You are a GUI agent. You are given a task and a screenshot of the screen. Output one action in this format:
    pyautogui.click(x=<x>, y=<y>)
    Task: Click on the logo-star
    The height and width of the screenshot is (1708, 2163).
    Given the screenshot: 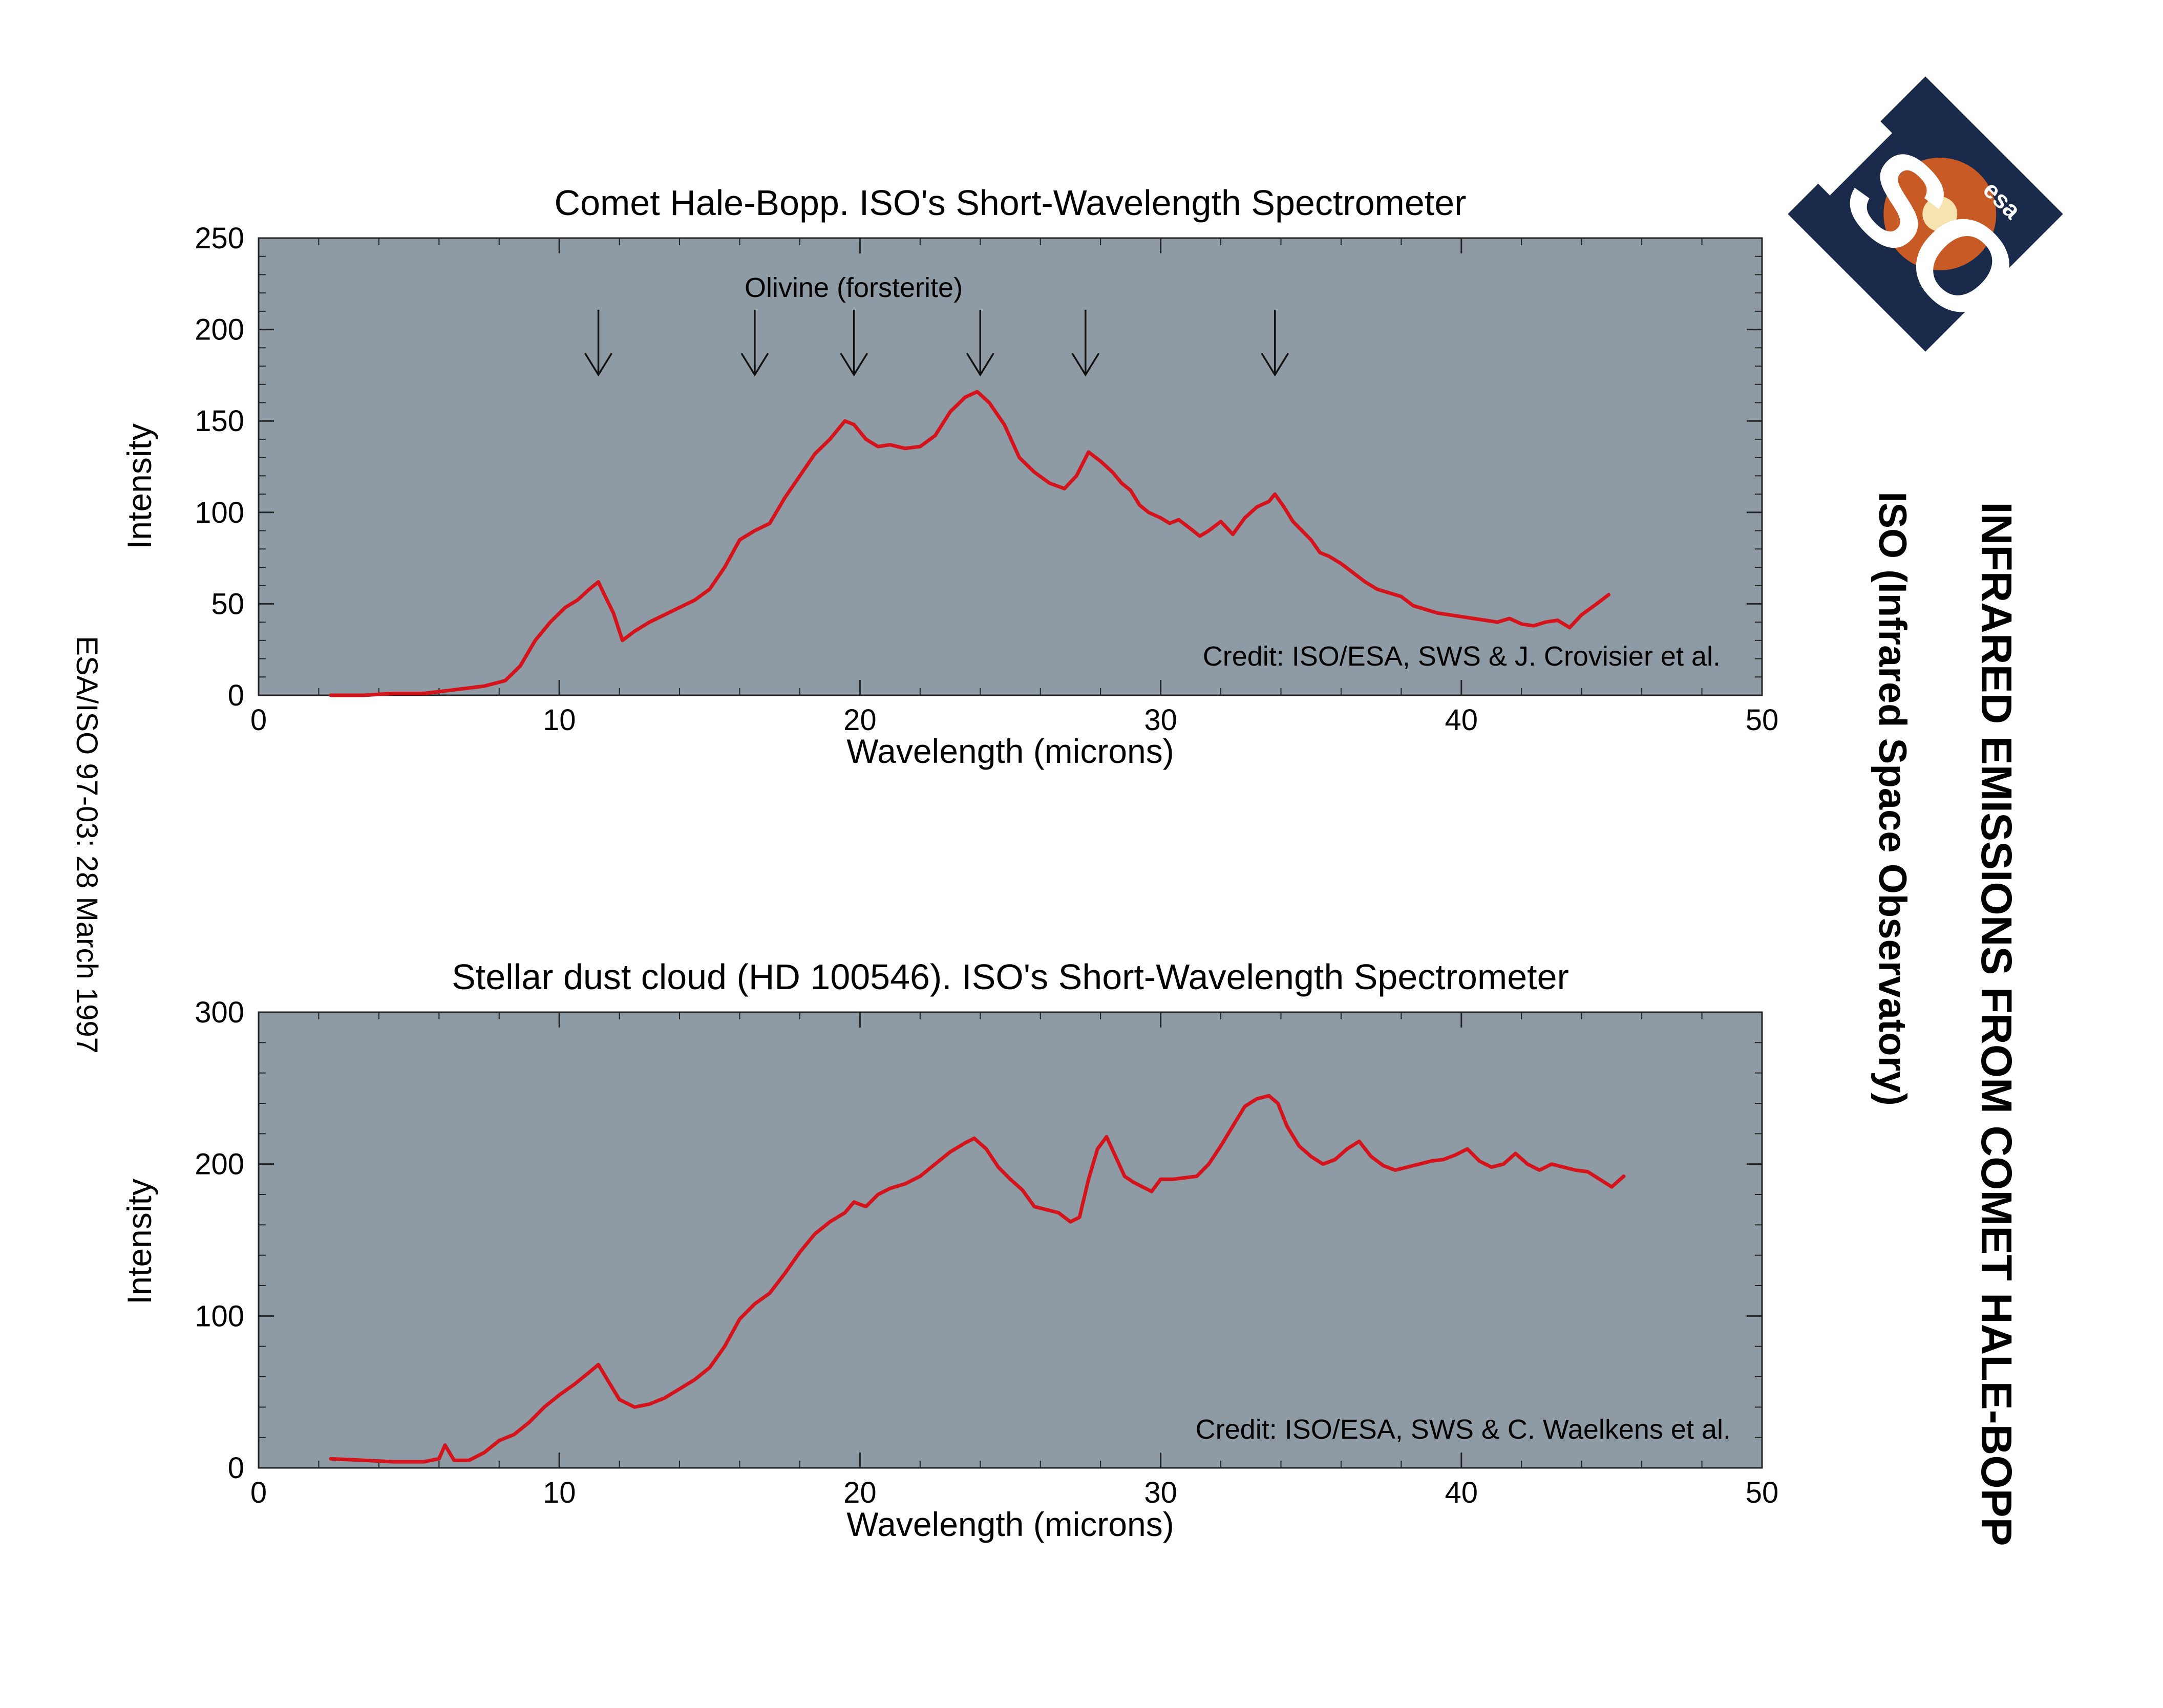 What is the action you would take?
    pyautogui.click(x=1940, y=214)
    